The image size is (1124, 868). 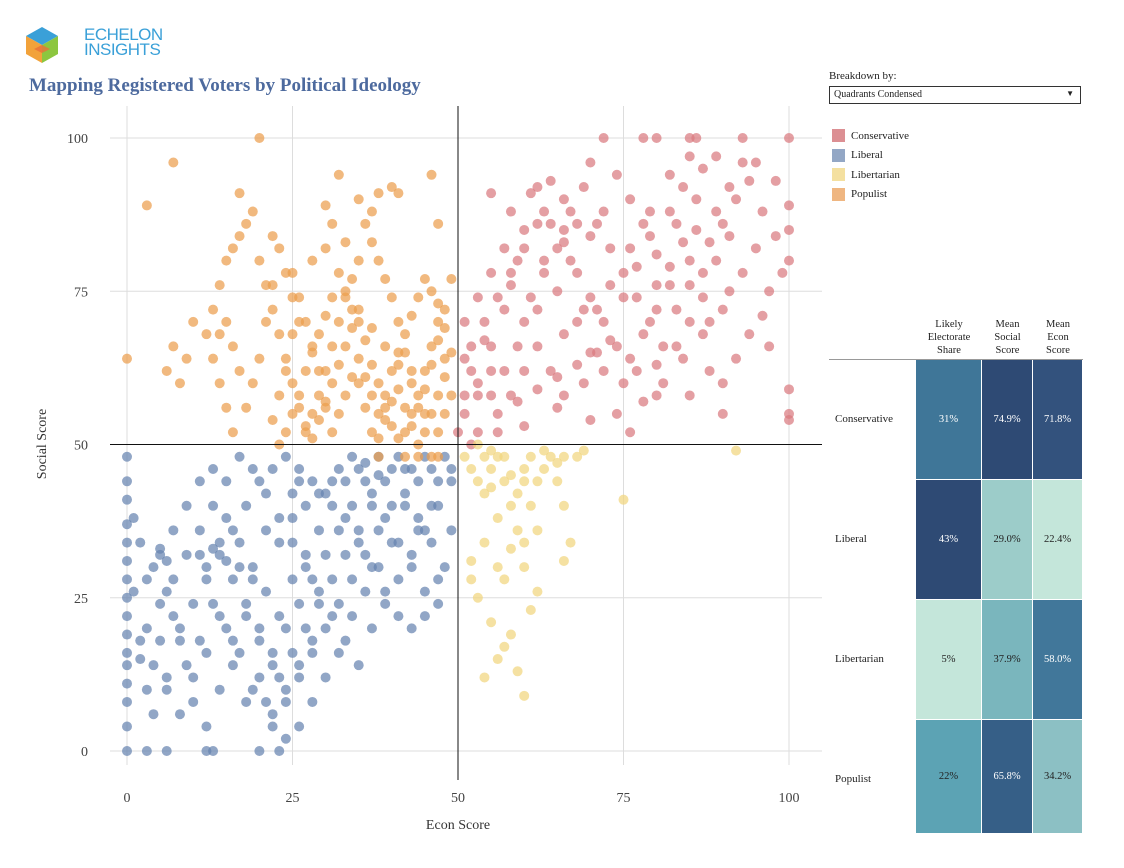 I want to click on table-row-label: Conservative, so click(x=864, y=419).